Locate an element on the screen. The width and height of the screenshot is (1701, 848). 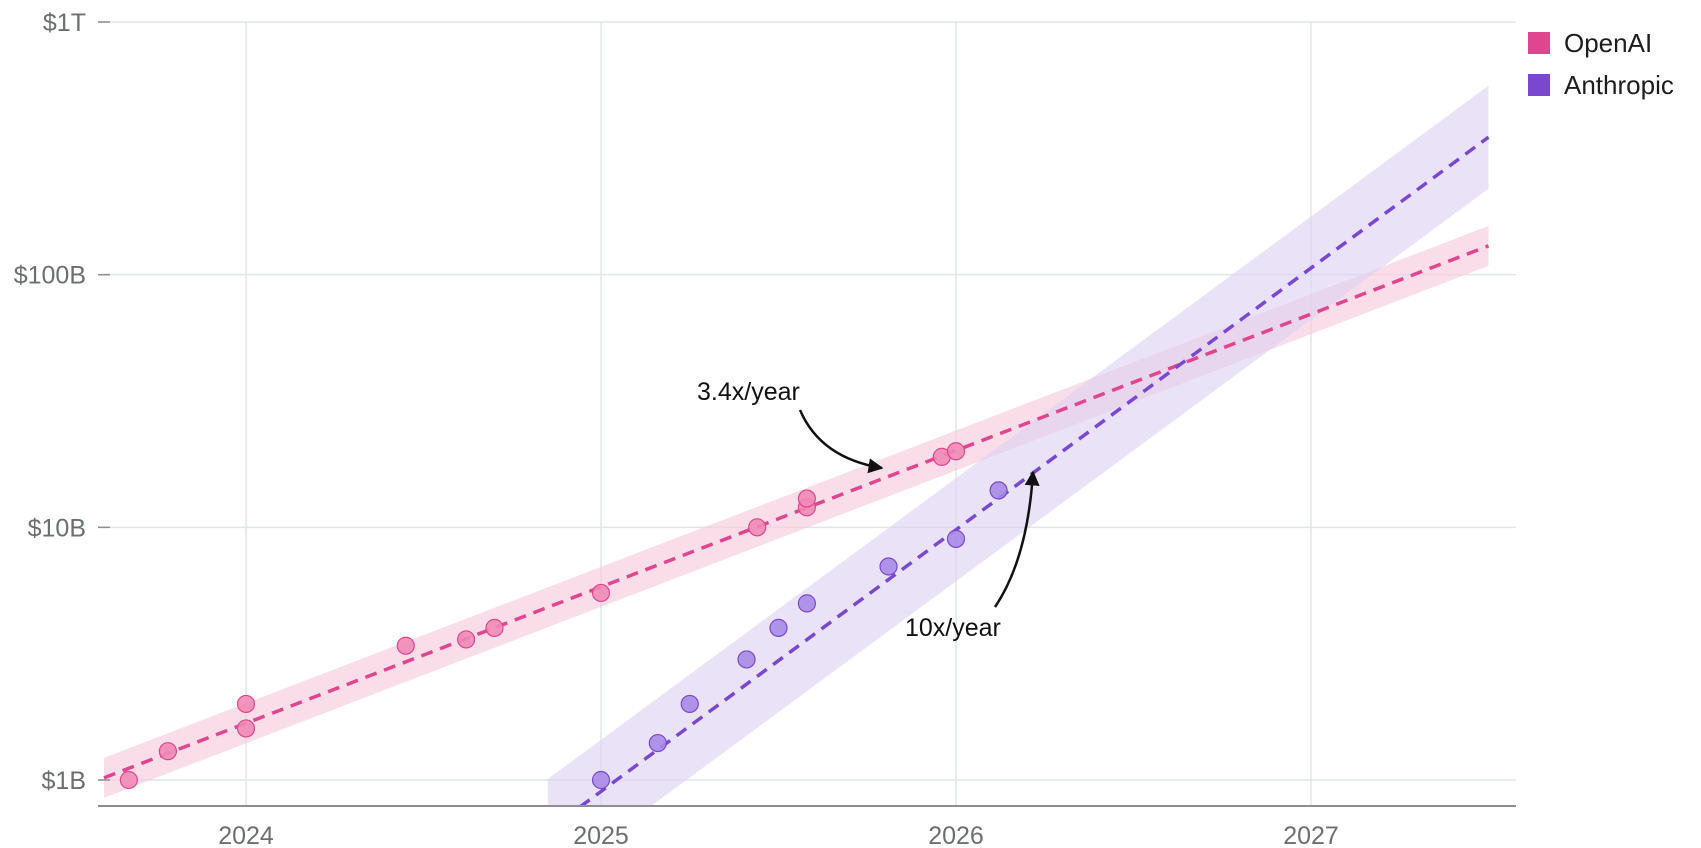
annotation-openai-arrow is located at coordinates (841, 441).